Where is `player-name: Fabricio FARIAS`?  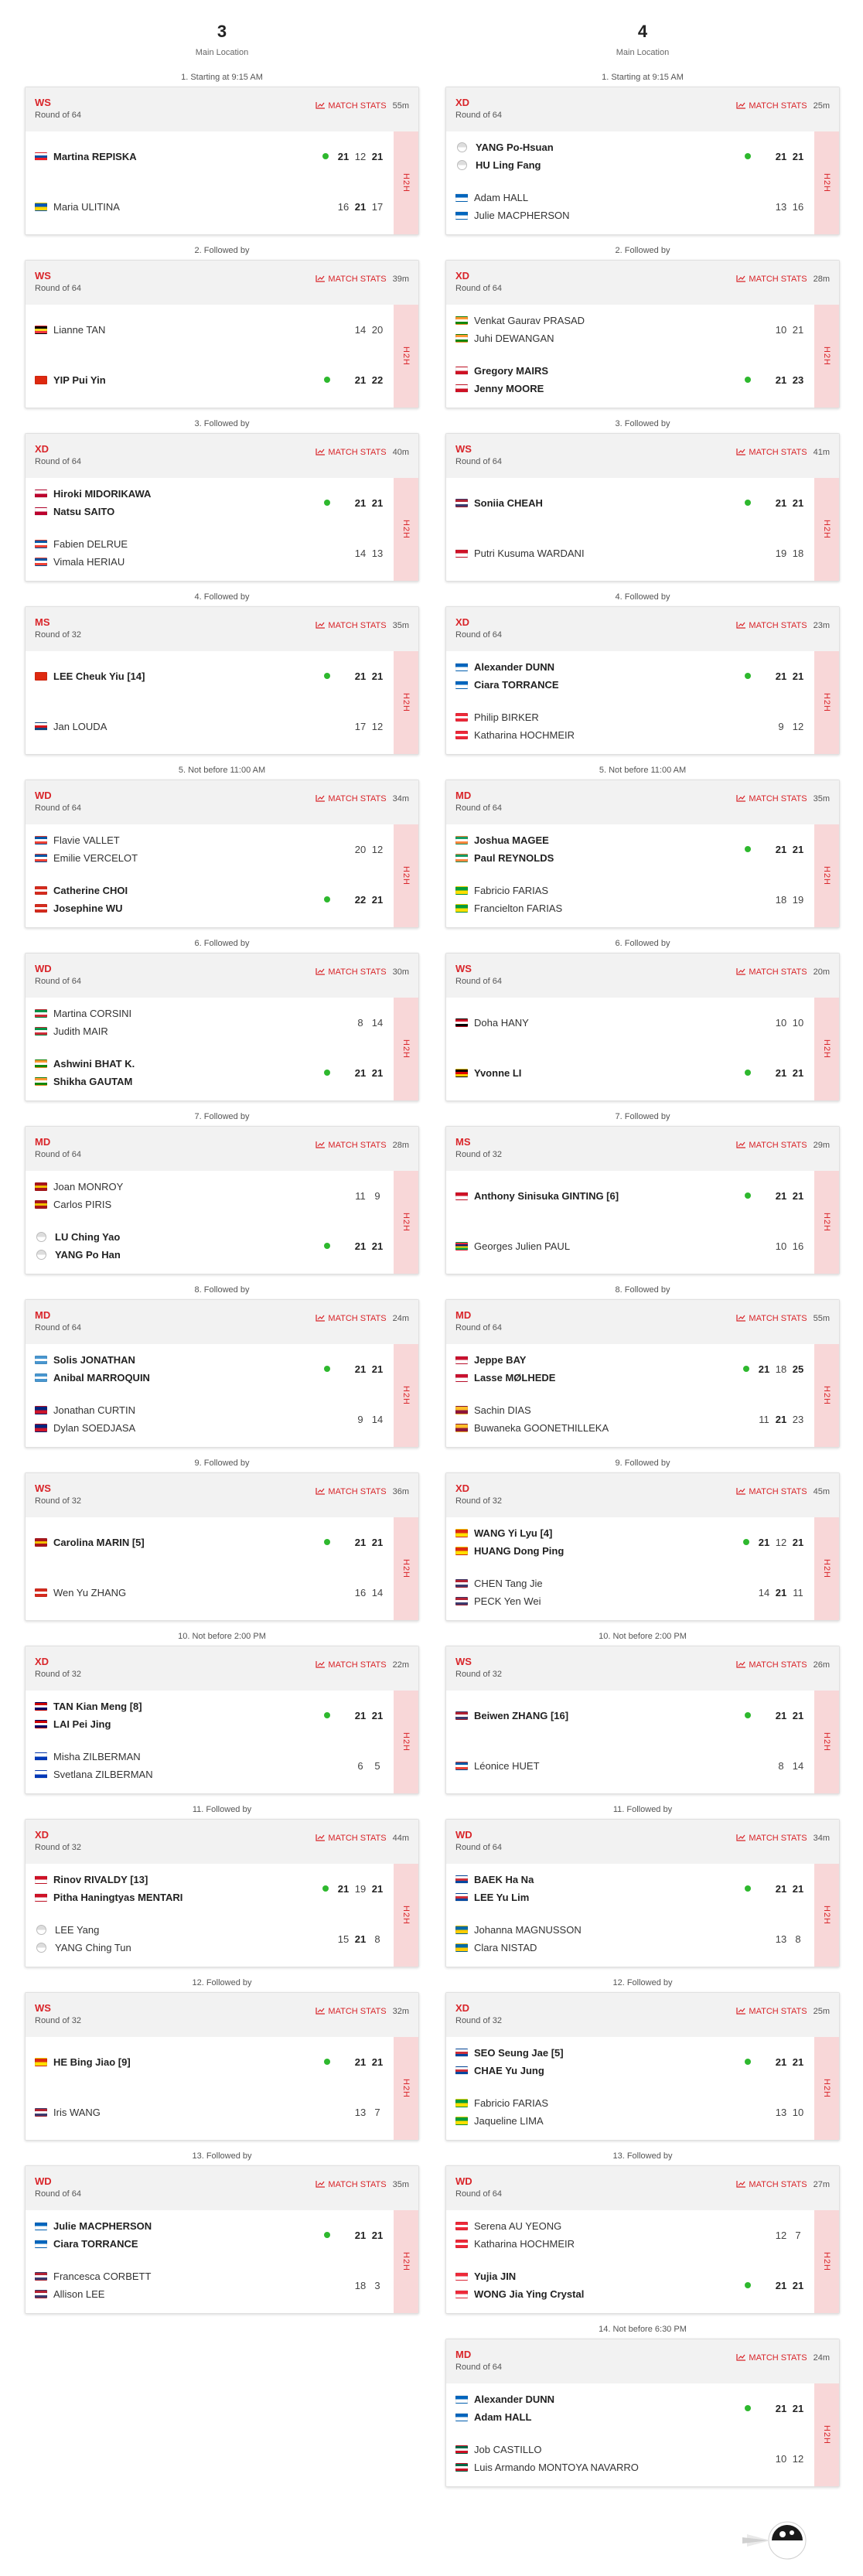 player-name: Fabricio FARIAS is located at coordinates (511, 2103).